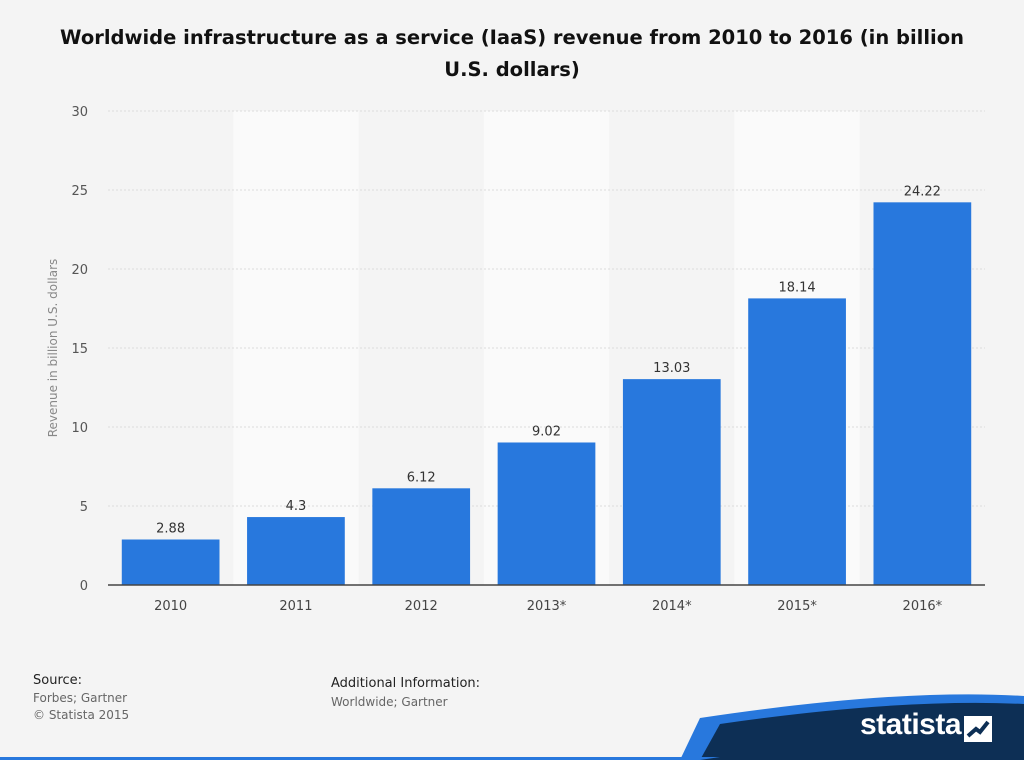 The image size is (1024, 760). What do you see at coordinates (170, 606) in the screenshot?
I see `x-tick-label: 2010` at bounding box center [170, 606].